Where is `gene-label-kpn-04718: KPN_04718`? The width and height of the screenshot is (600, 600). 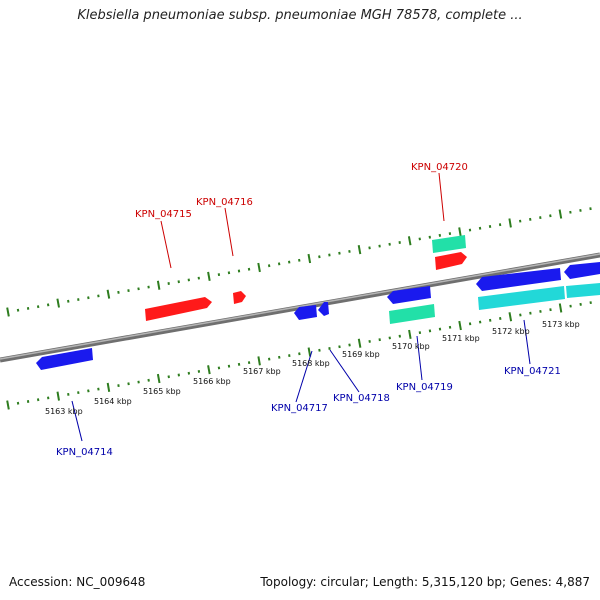 gene-label-kpn-04718: KPN_04718 is located at coordinates (361, 398).